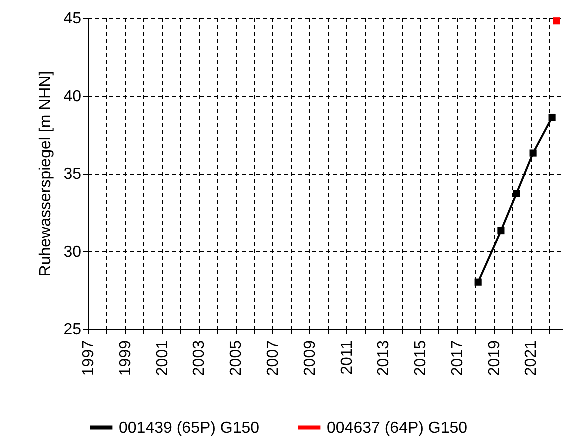 The height and width of the screenshot is (448, 566). What do you see at coordinates (273, 358) in the screenshot?
I see `x-tick-label: 2007` at bounding box center [273, 358].